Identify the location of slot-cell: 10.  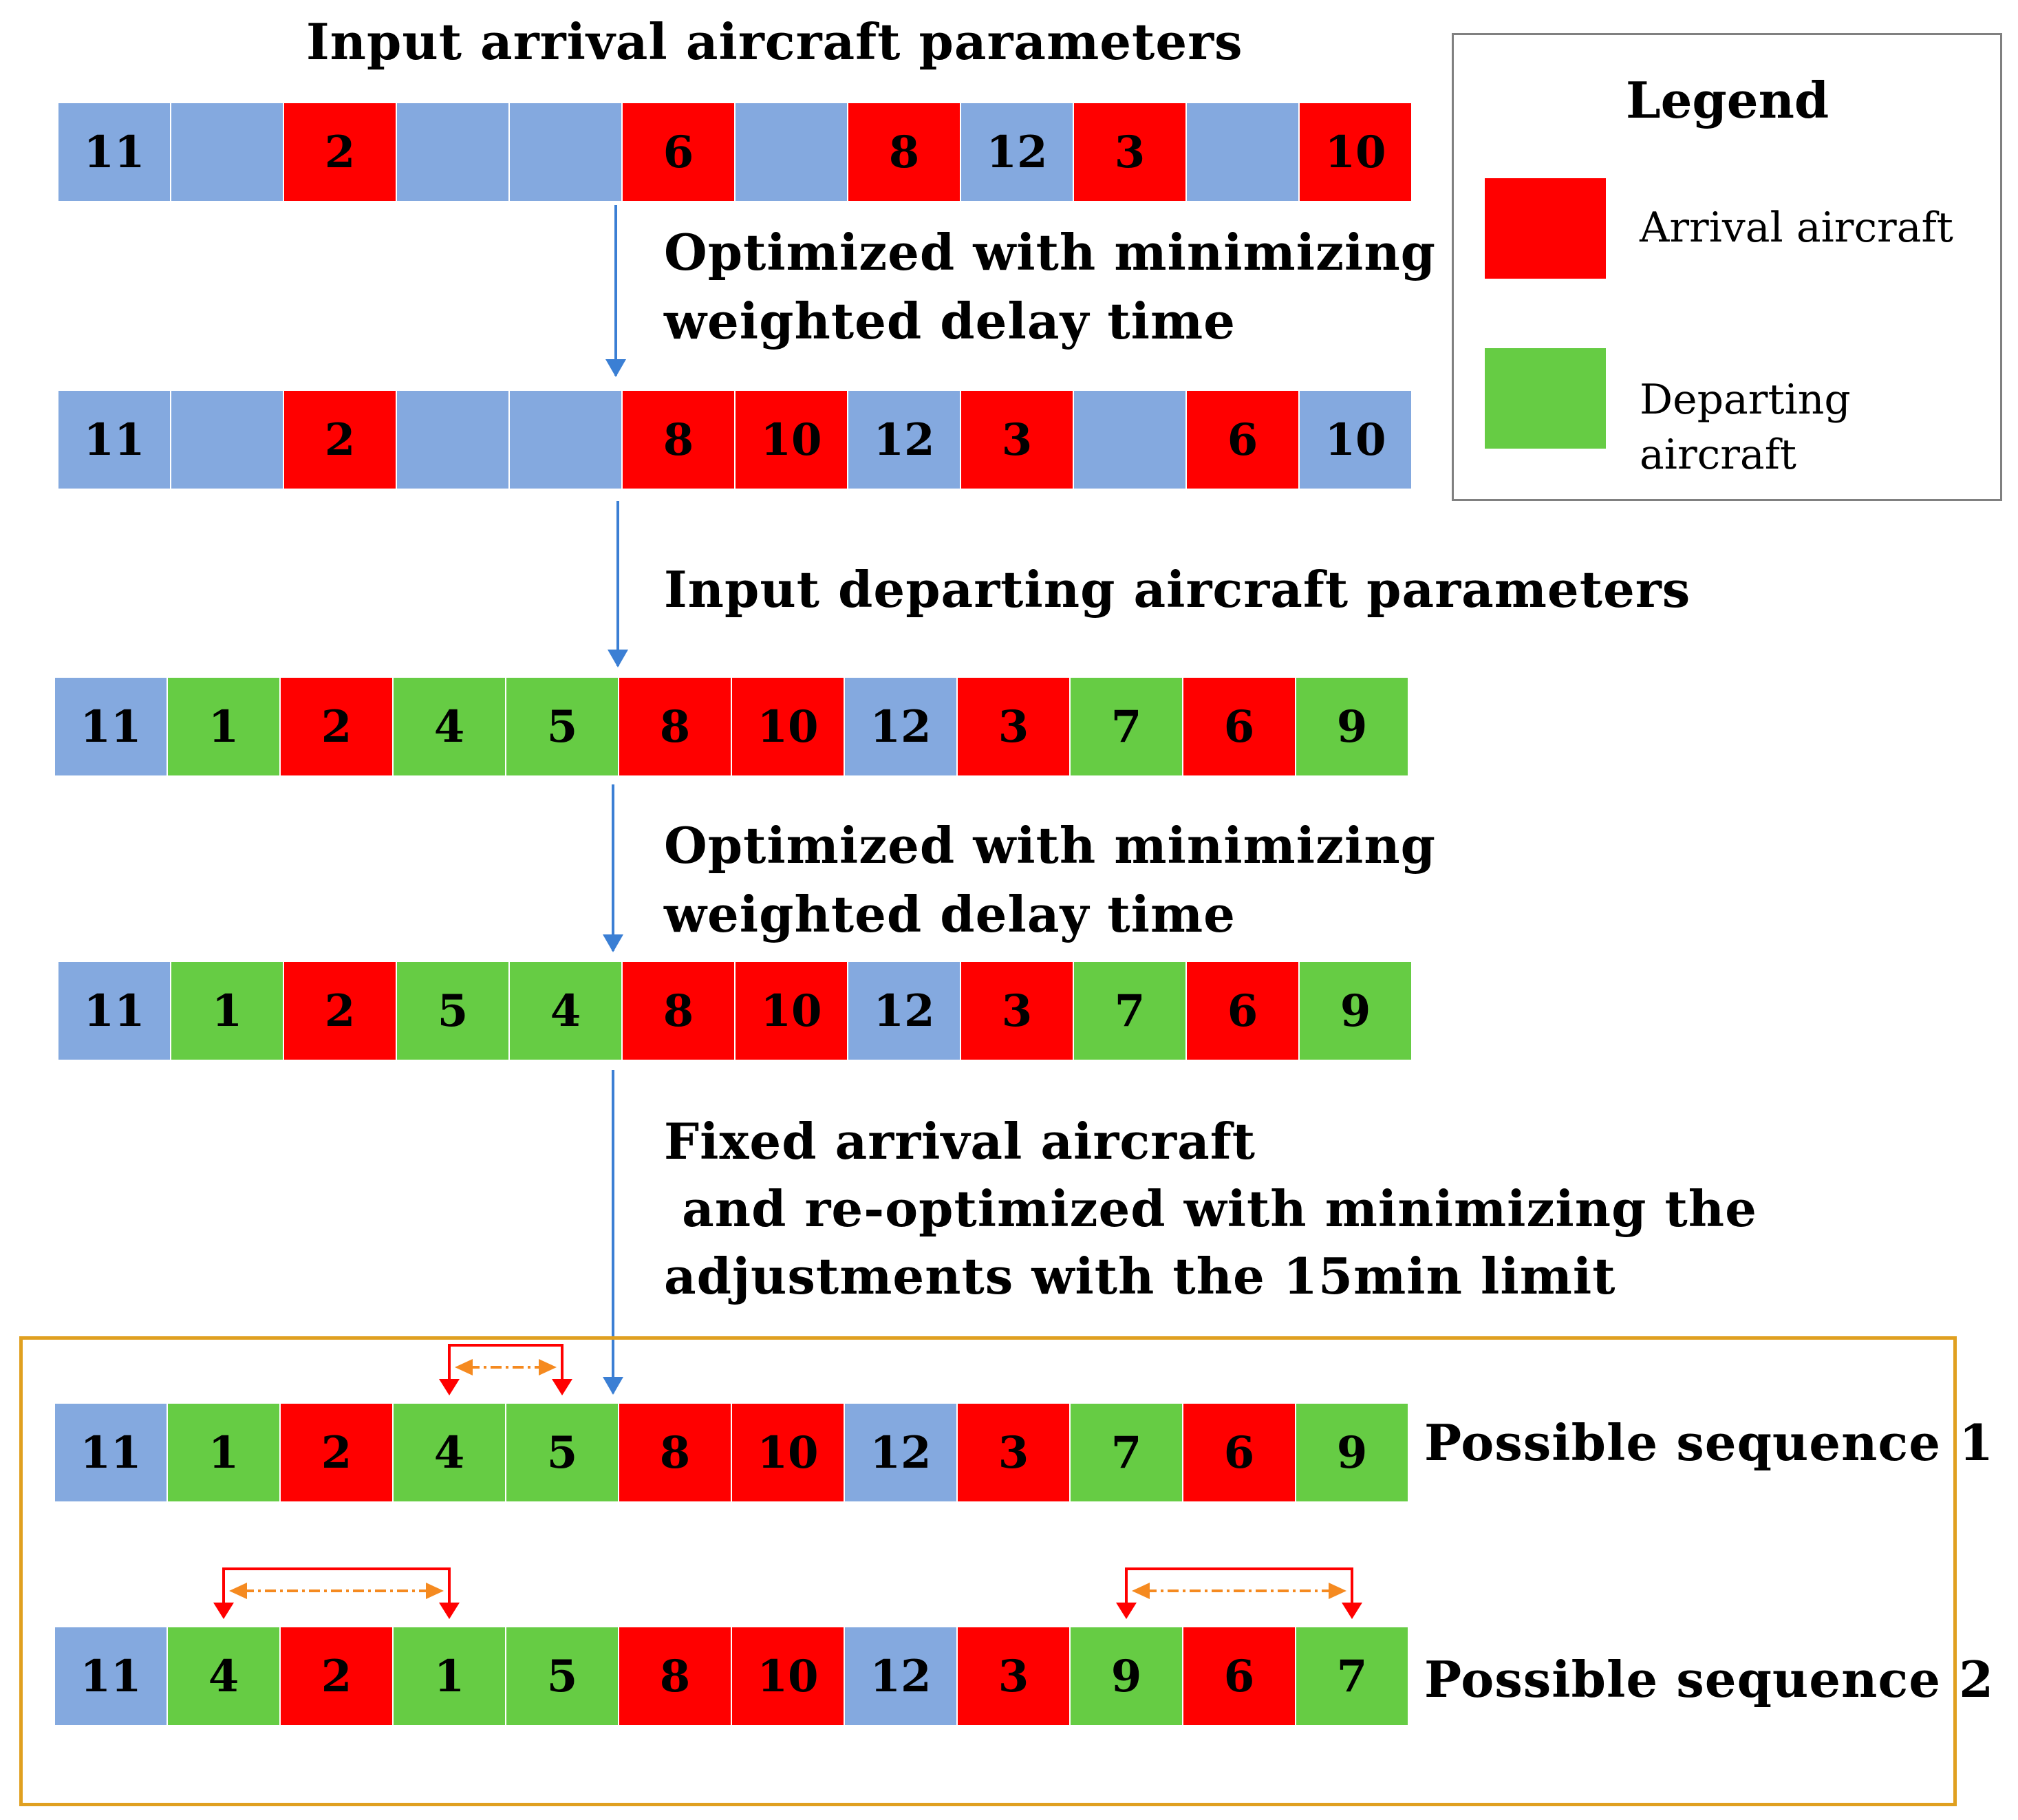
(1355, 440).